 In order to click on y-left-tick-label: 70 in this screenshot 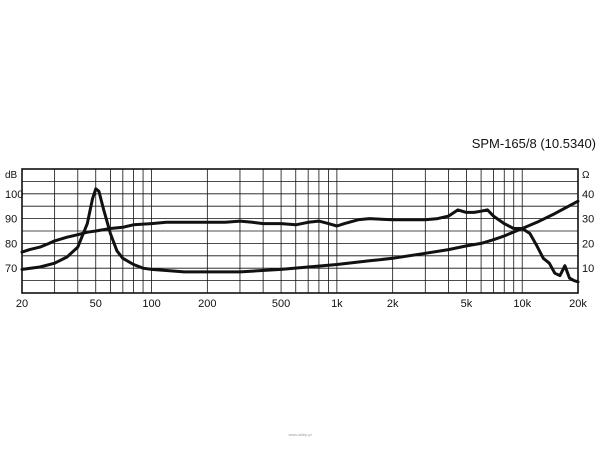, I will do `click(11, 269)`.